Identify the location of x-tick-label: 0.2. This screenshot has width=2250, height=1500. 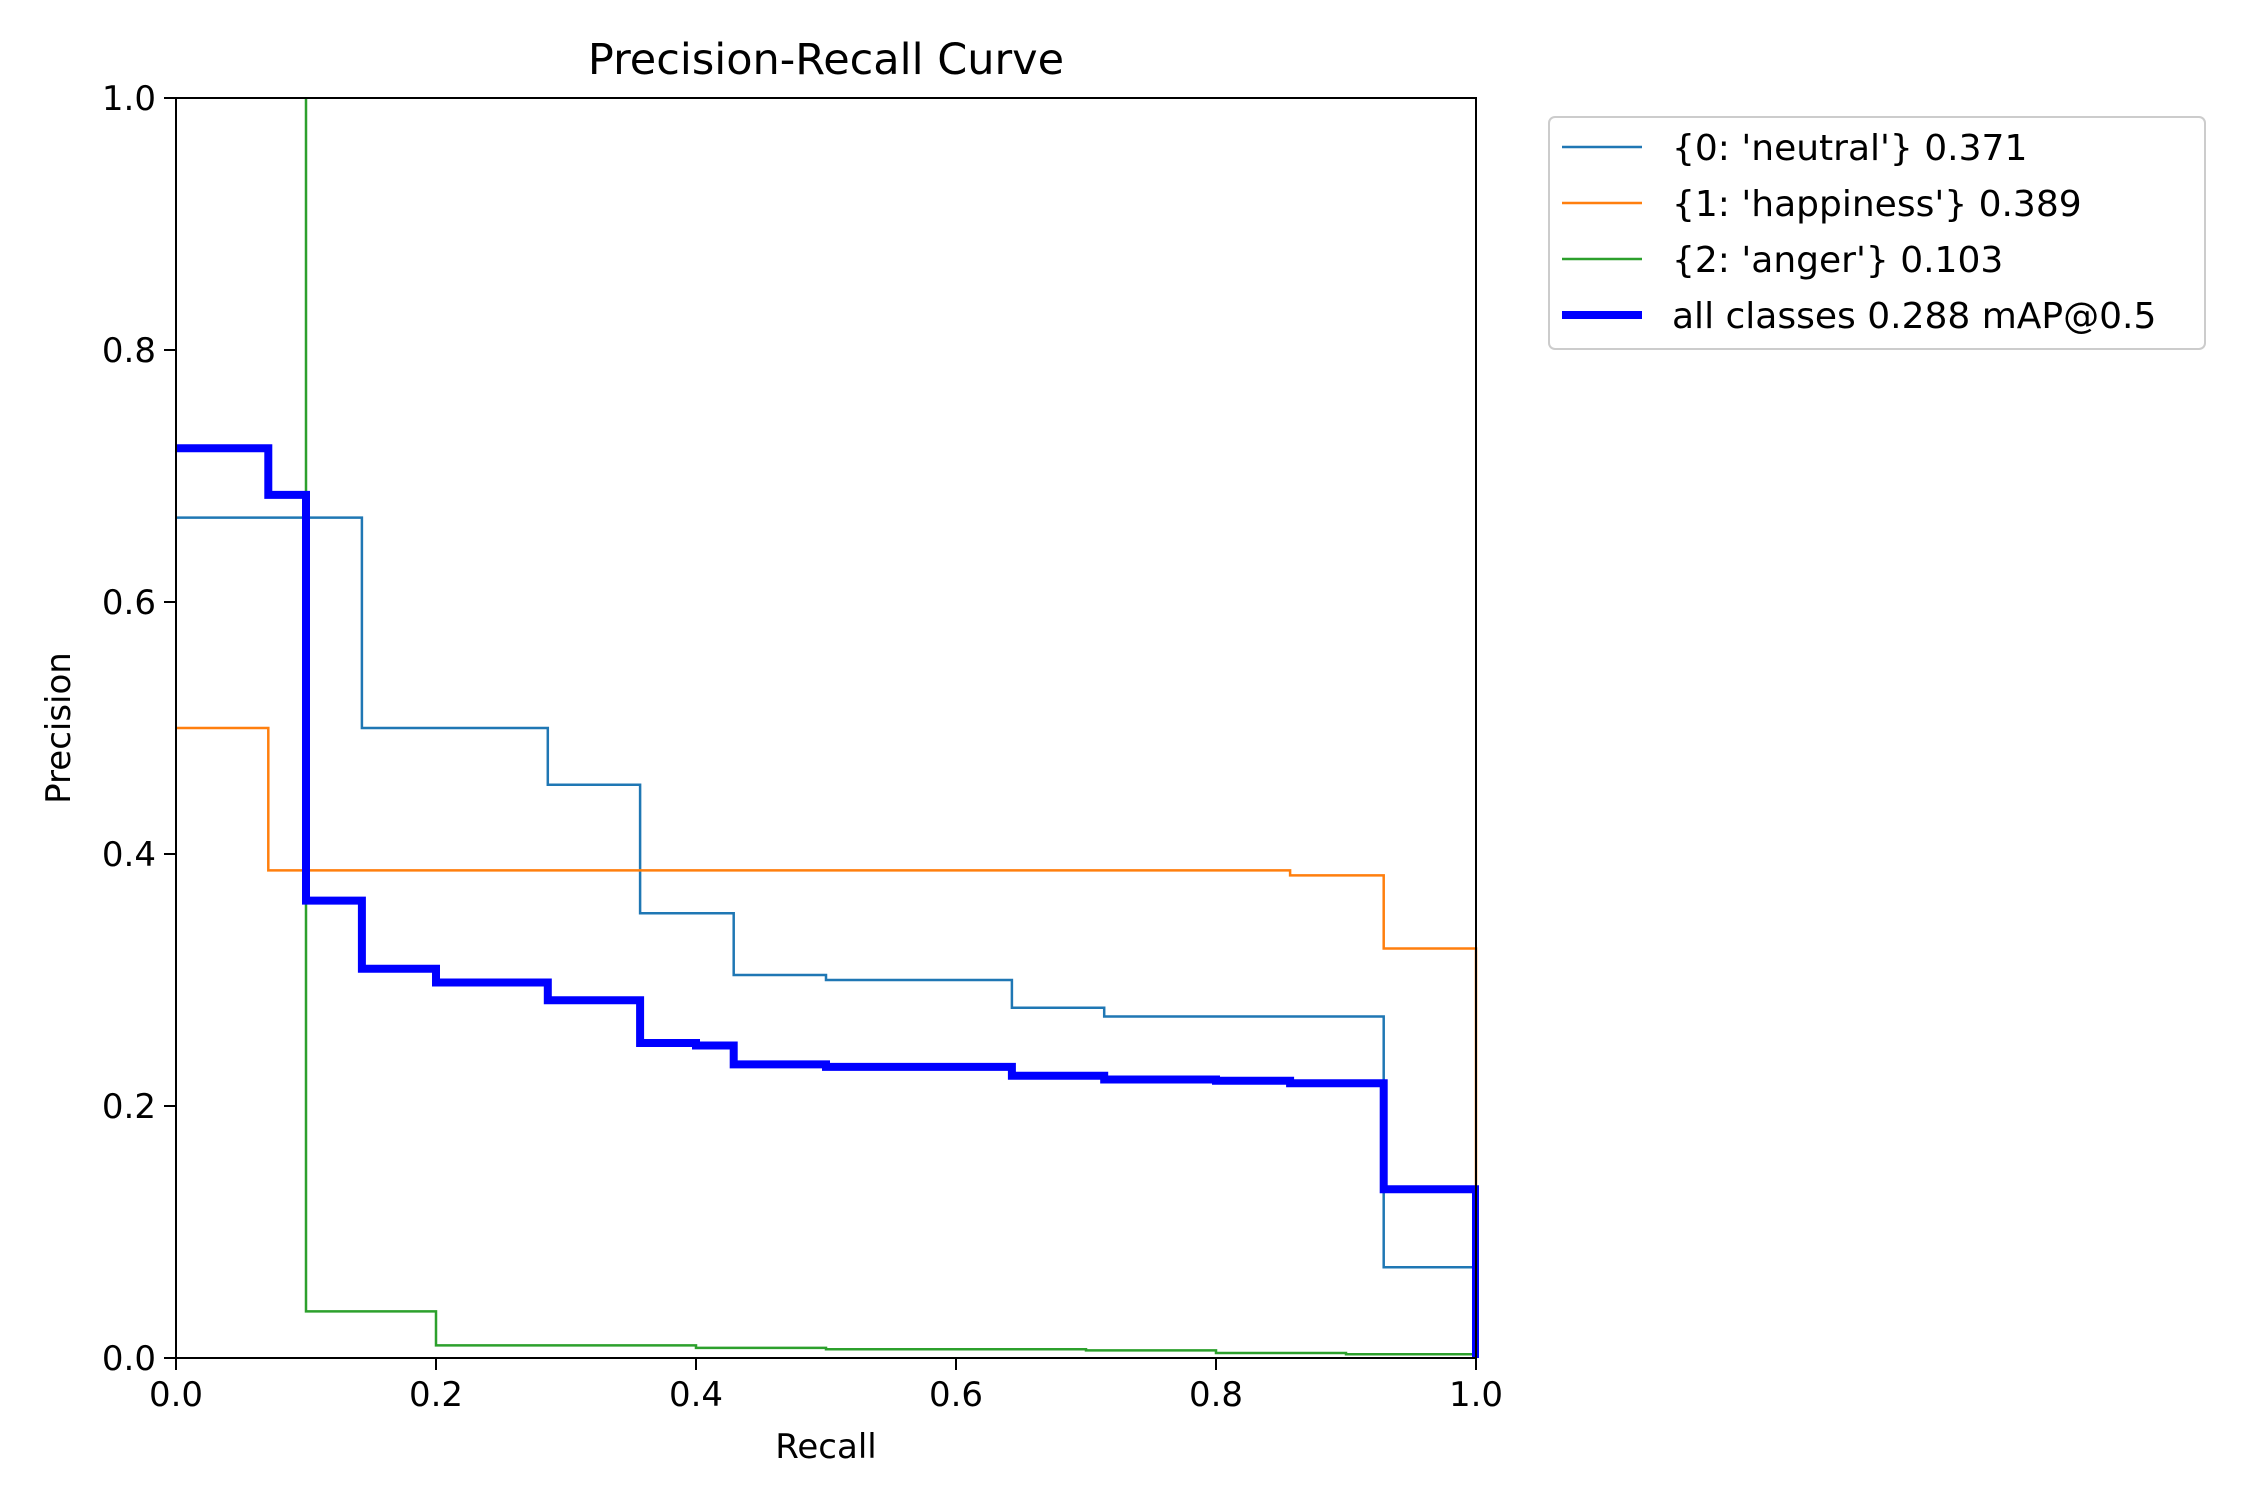
(436, 1395).